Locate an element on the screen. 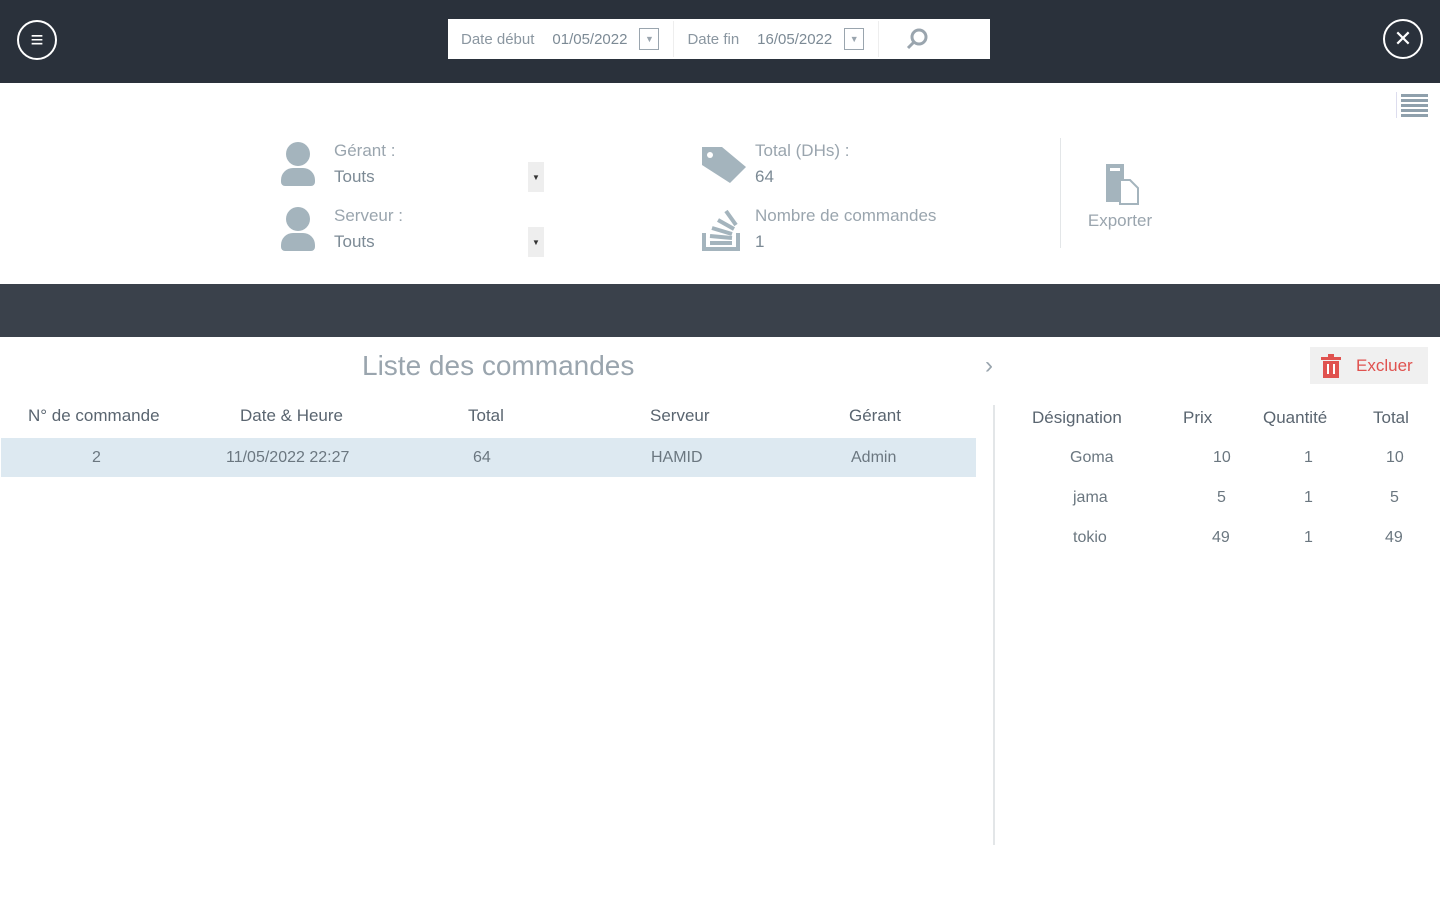 This screenshot has height=900, width=1440. count-label: Nombre de commandes is located at coordinates (846, 215).